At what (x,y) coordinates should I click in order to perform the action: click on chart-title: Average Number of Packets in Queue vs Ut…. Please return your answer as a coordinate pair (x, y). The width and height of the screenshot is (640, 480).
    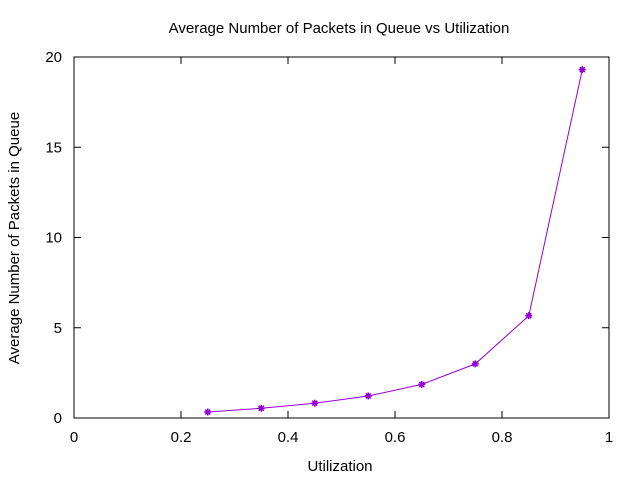
    Looking at the image, I should click on (339, 28).